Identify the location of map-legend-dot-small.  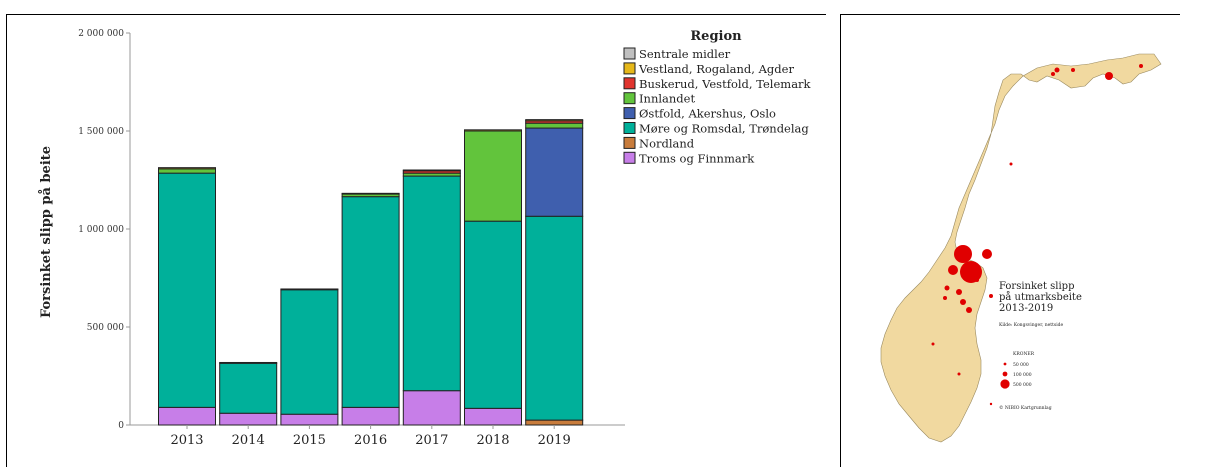
(1005, 364).